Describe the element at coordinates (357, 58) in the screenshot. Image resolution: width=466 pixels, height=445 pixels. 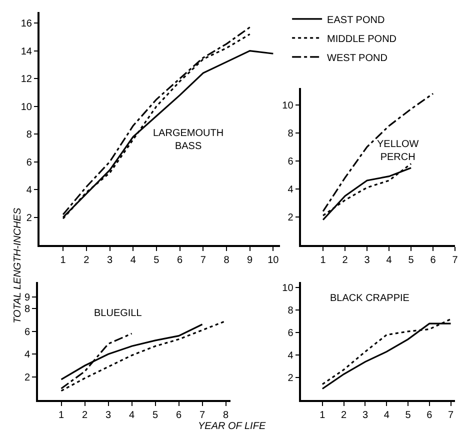
I see `legend-label: WEST POND` at that location.